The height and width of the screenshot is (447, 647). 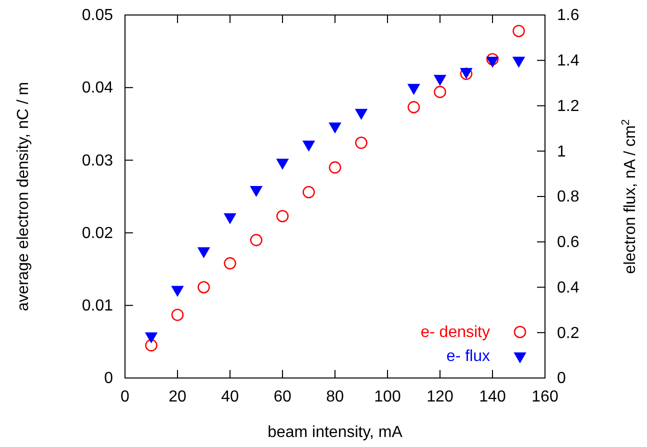 I want to click on legend-label: e- density, so click(x=455, y=332).